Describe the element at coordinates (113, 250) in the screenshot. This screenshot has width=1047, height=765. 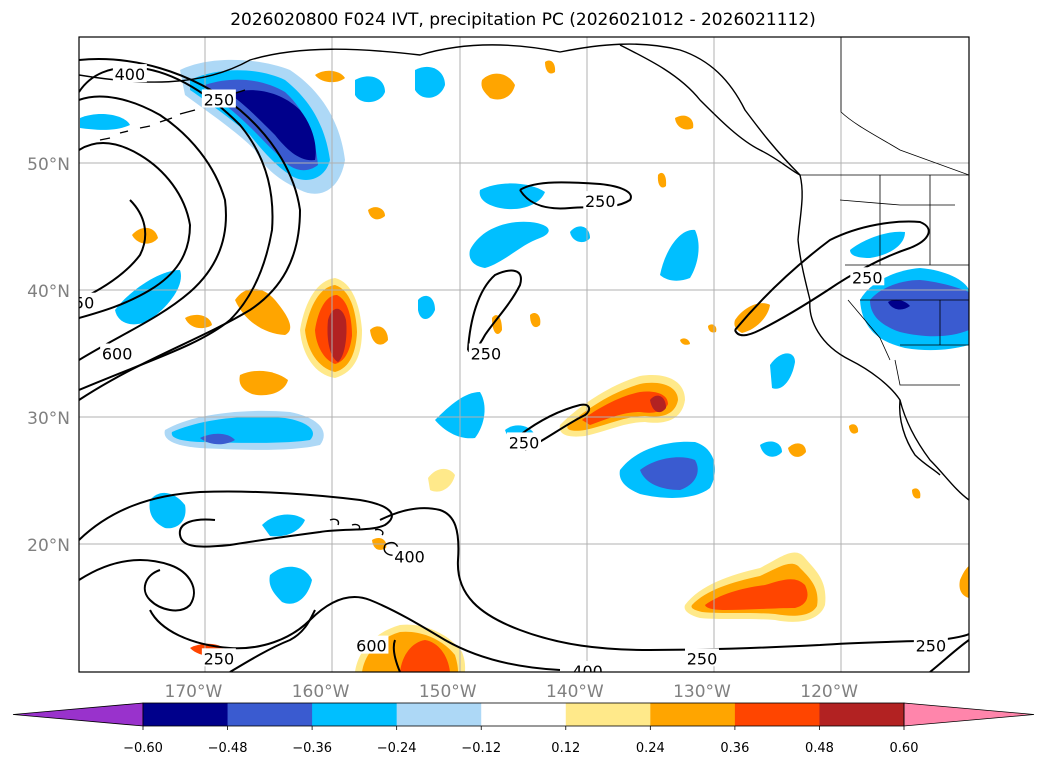
I see `ivt-contour-250-west` at that location.